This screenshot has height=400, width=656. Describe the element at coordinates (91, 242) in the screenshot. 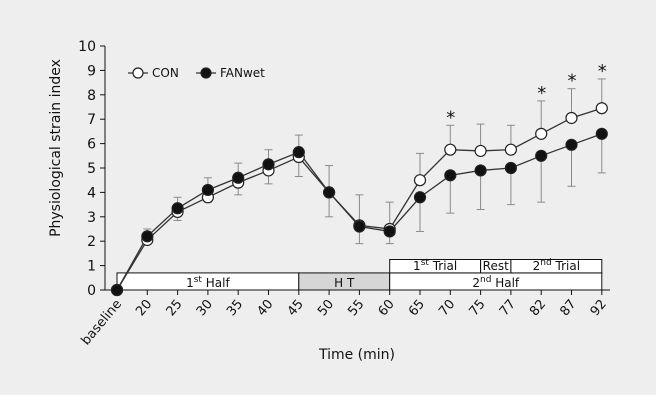

I see `y-tick-label: 2` at that location.